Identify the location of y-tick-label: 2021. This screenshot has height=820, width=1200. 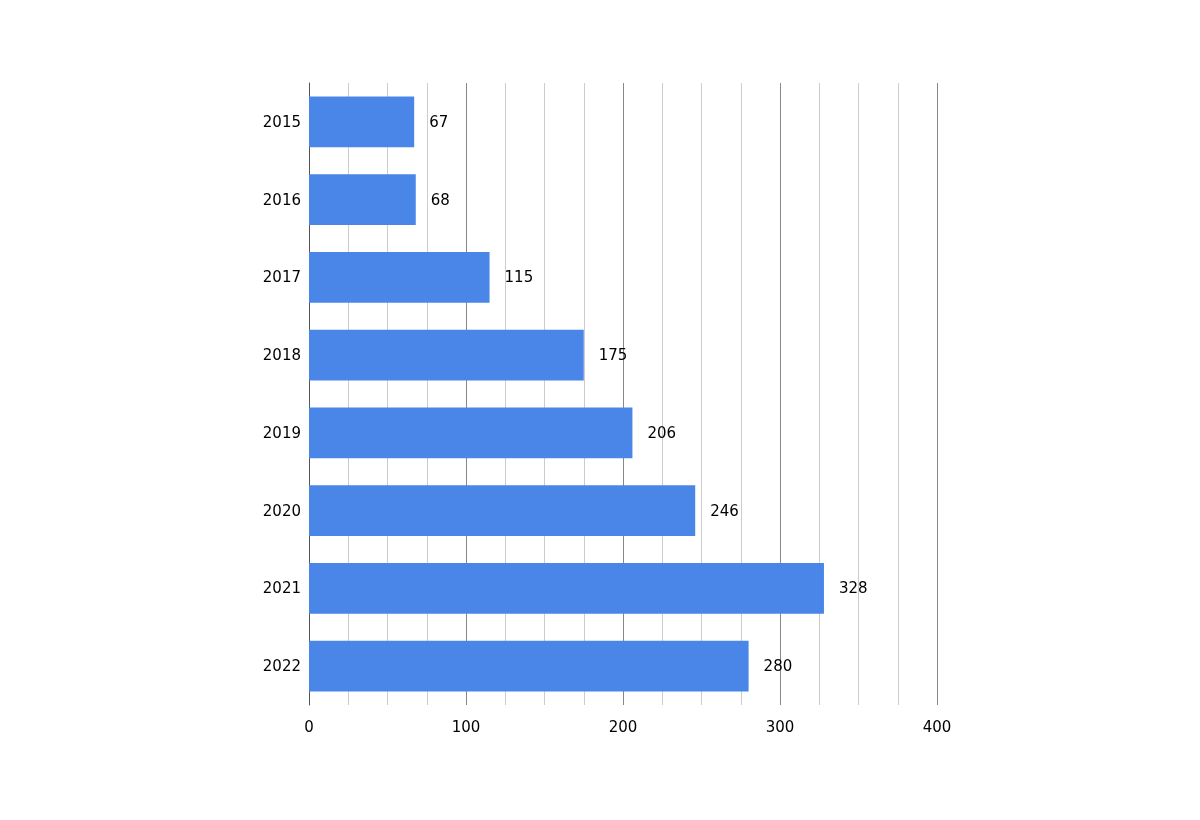
(281, 588).